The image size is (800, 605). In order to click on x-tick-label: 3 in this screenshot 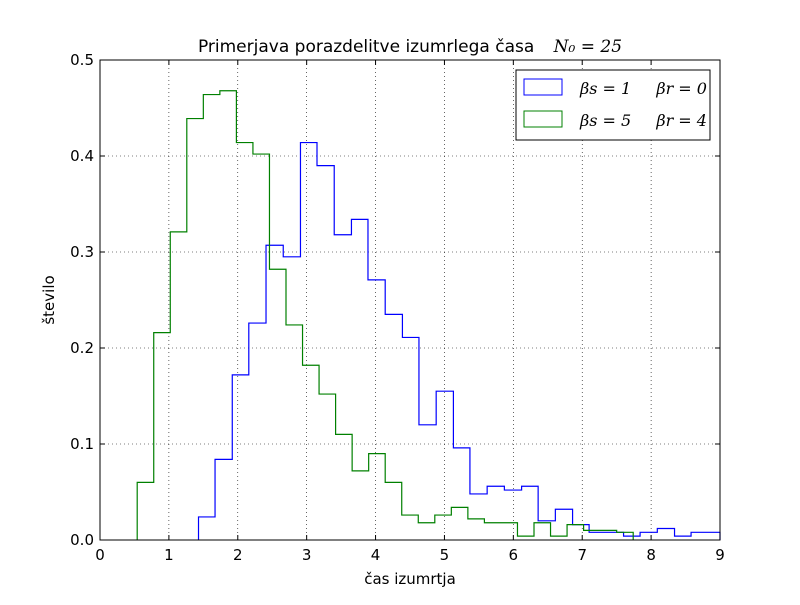, I will do `click(307, 555)`.